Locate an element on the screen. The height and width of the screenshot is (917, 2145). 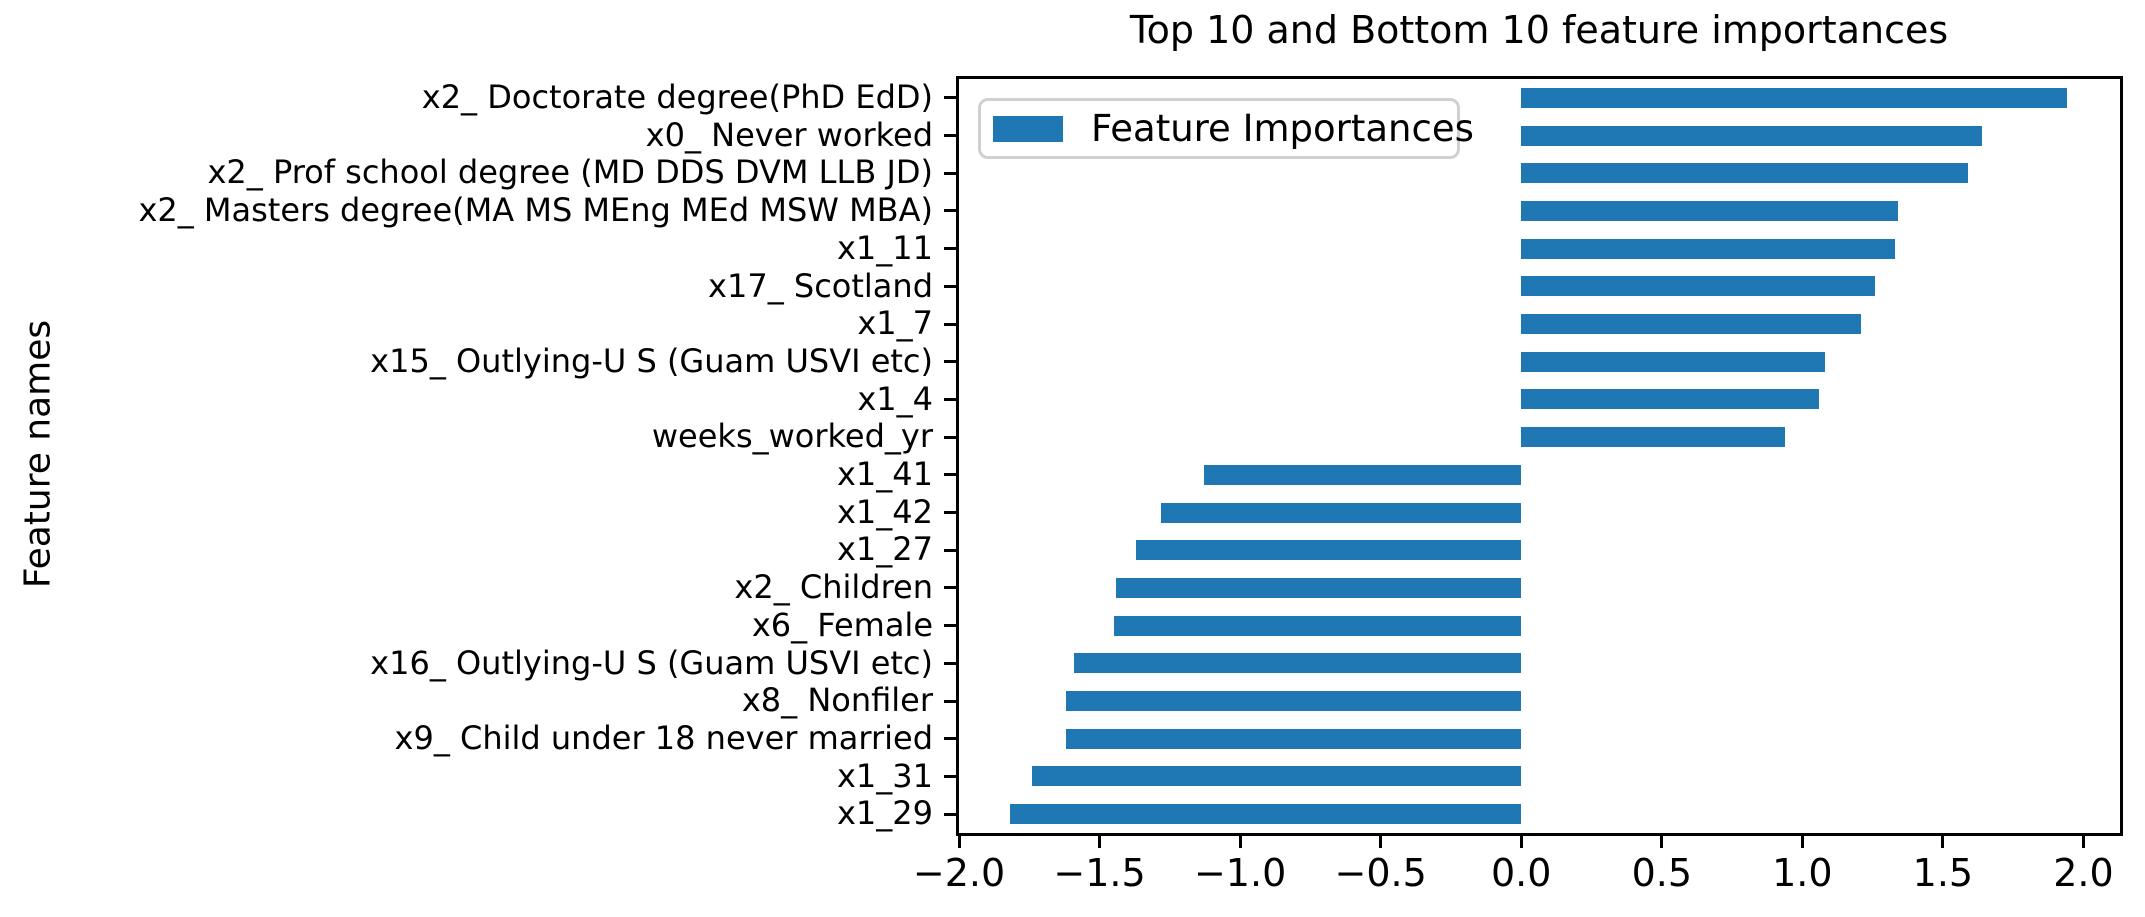
y-tick-label: weeks_worked_yr is located at coordinates (792, 436).